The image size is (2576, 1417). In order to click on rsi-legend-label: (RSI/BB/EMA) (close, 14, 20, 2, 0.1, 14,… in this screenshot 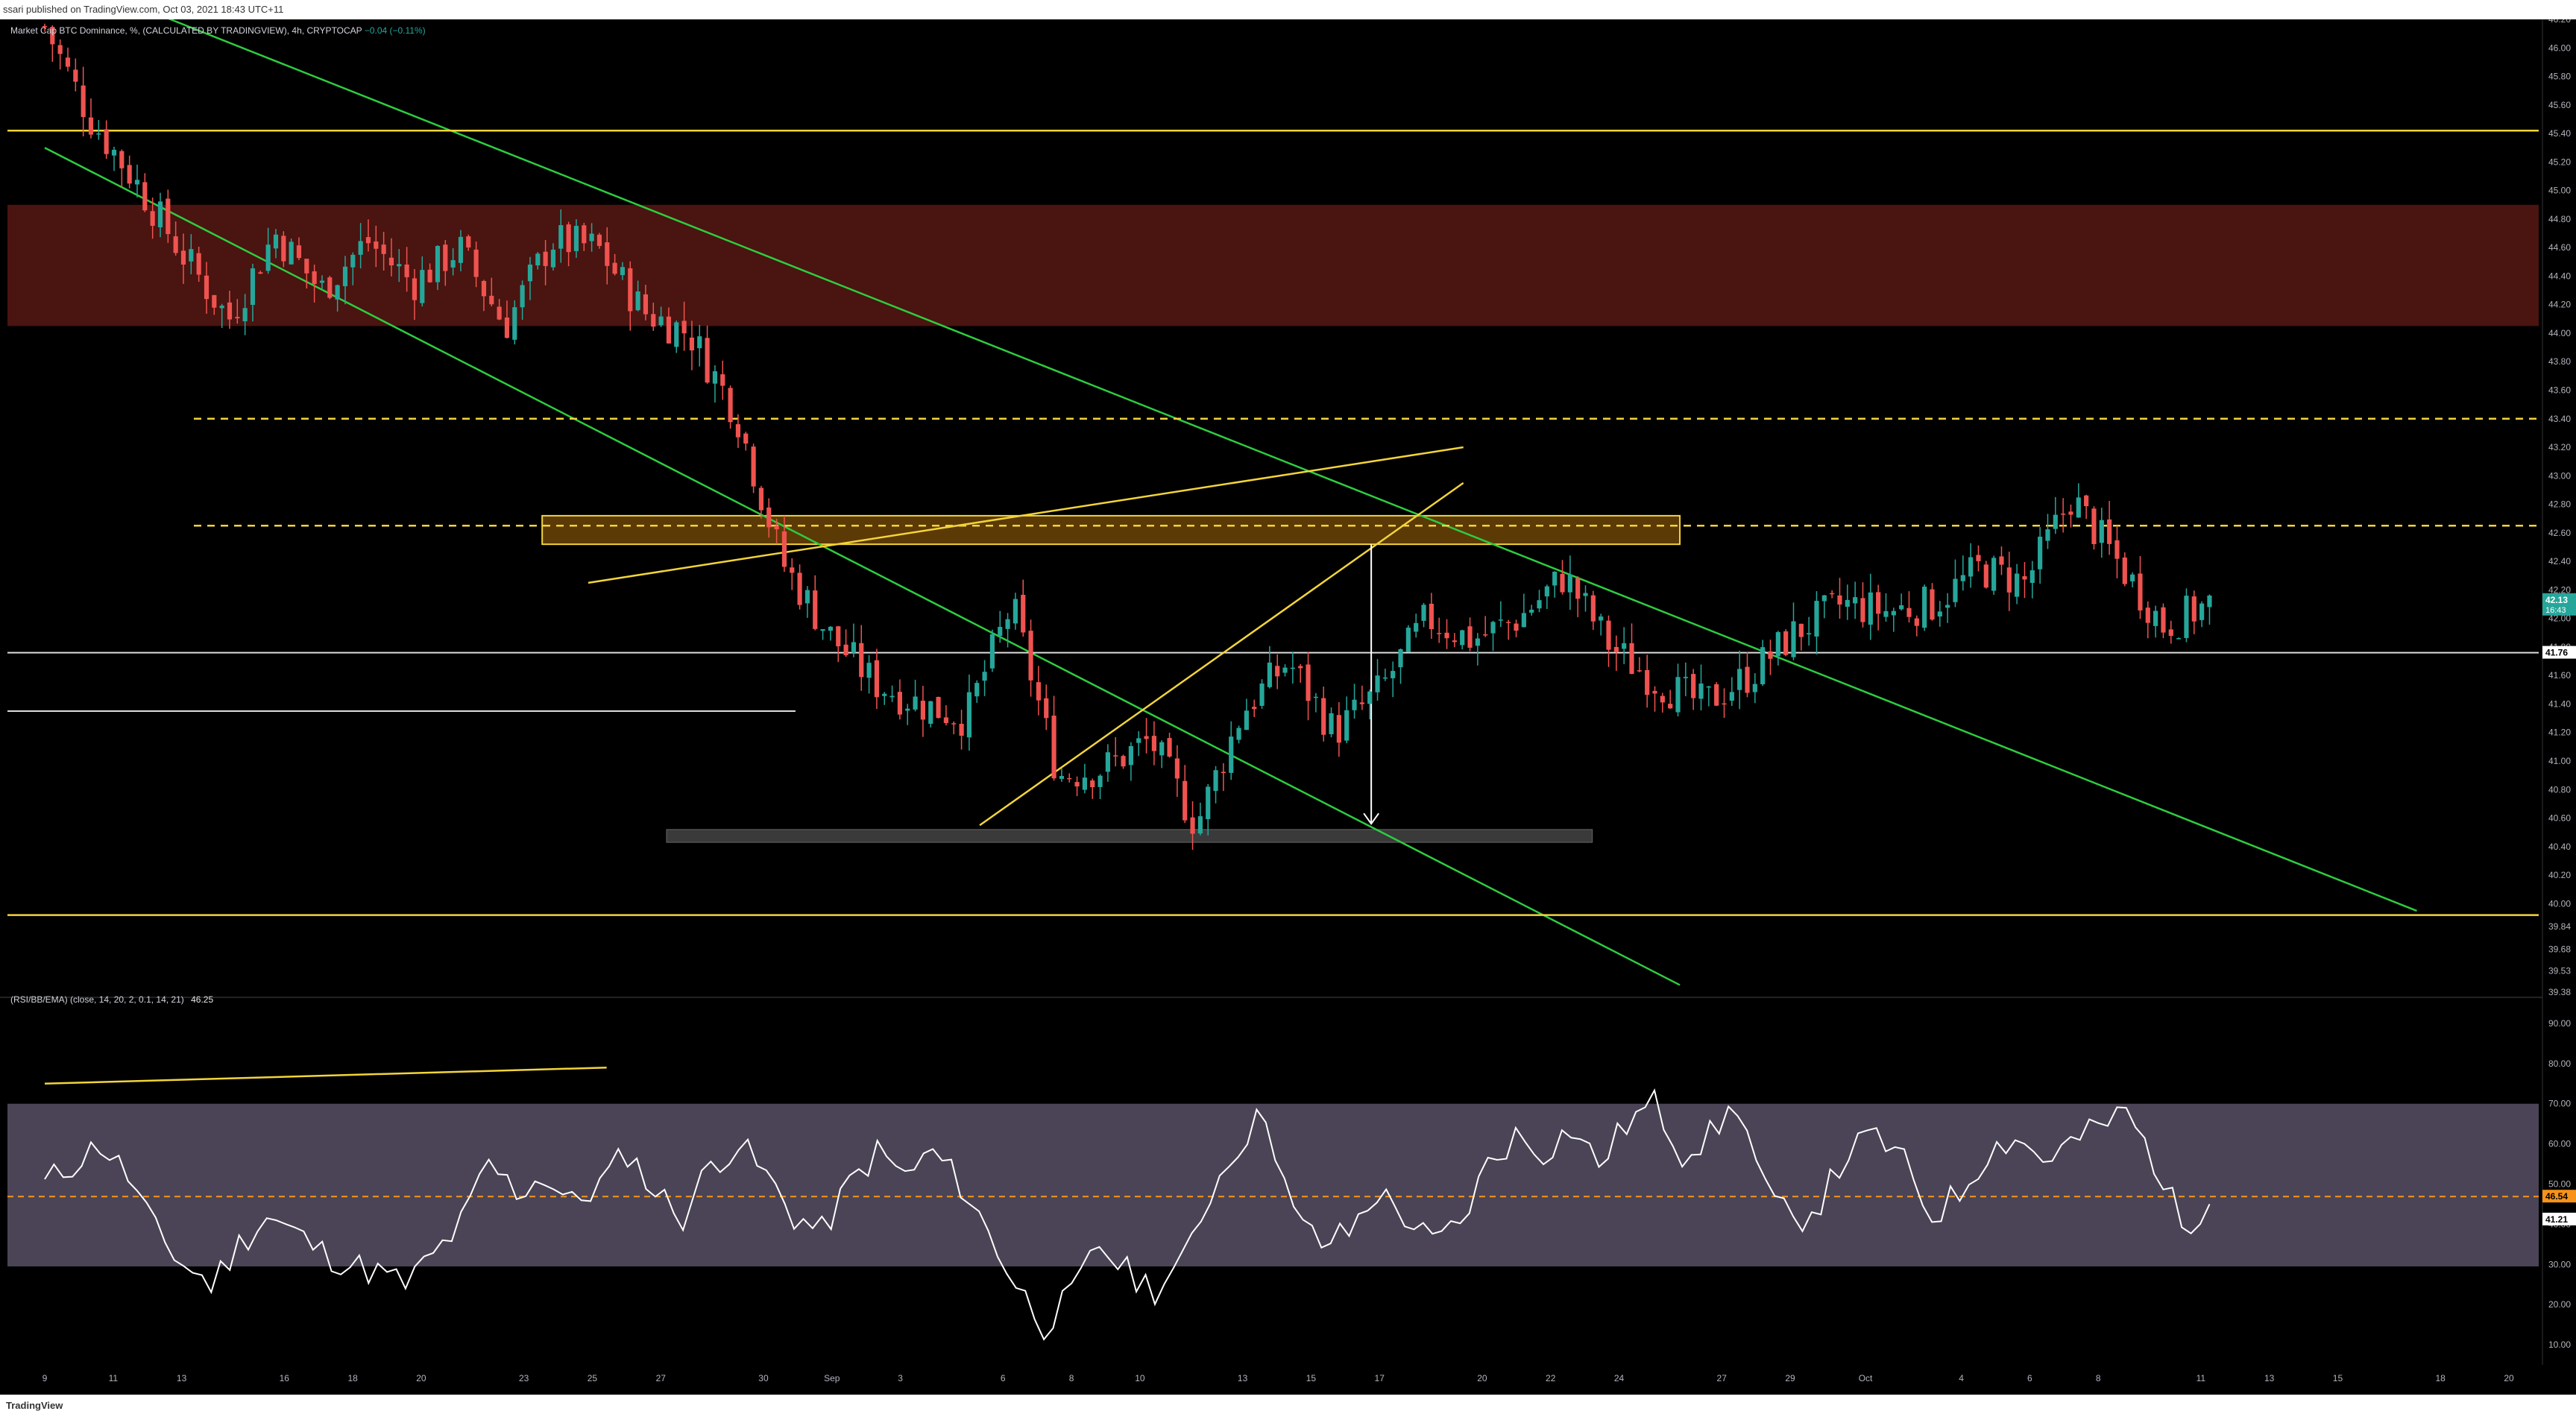, I will do `click(97, 999)`.